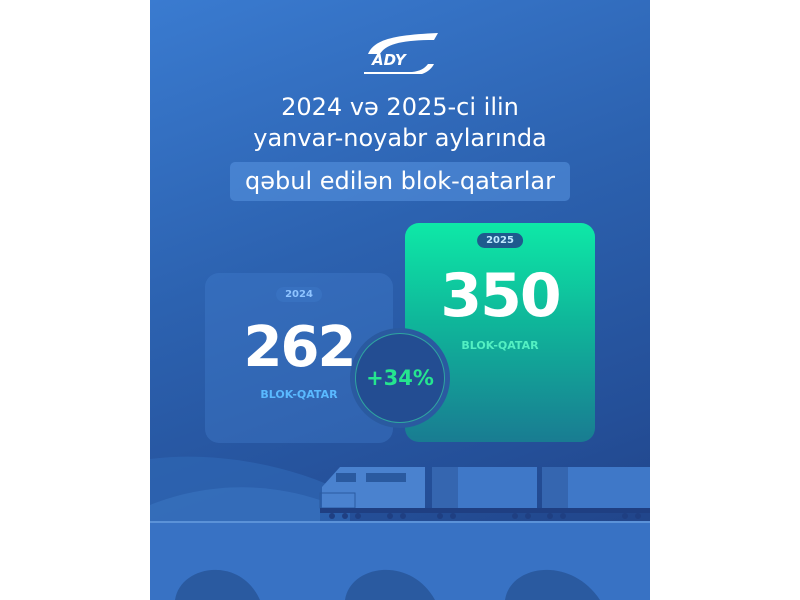 The width and height of the screenshot is (800, 600). Describe the element at coordinates (400, 378) in the screenshot. I see `change-badge: +34%` at that location.